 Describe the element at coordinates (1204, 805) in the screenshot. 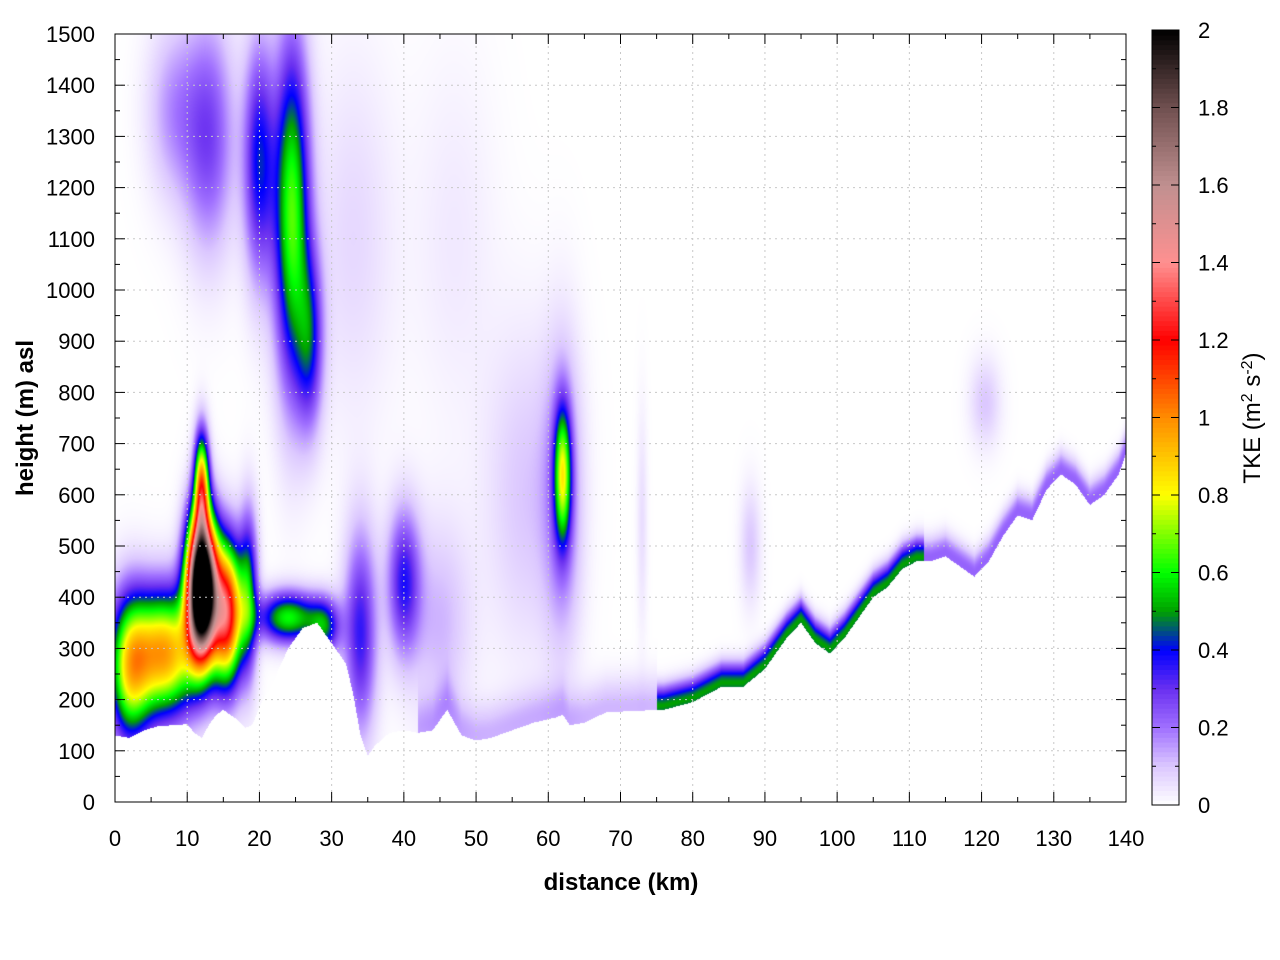

I see `colorbar-tick-label: 0` at that location.